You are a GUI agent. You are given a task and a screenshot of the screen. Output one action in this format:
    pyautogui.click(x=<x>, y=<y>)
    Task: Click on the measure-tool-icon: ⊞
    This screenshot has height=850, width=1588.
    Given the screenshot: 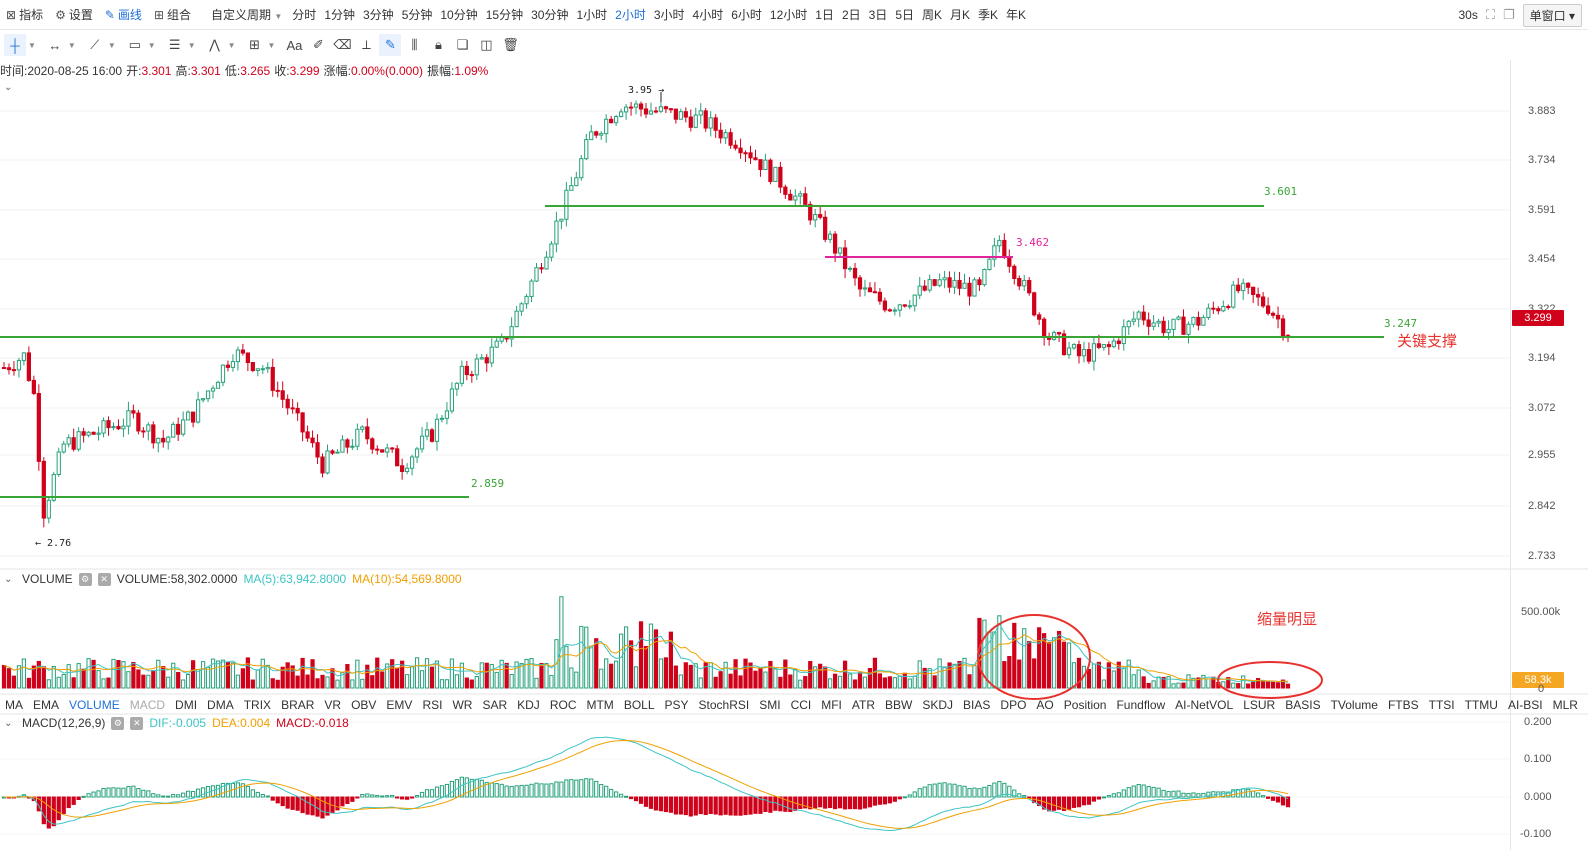 What is the action you would take?
    pyautogui.click(x=254, y=44)
    